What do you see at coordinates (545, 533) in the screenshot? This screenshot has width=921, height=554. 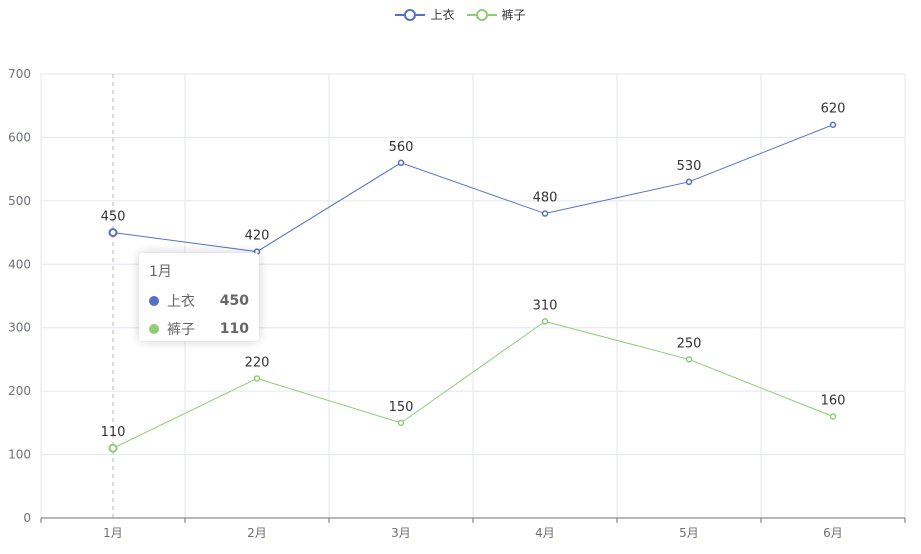 I see `x-tick-label: 4月` at bounding box center [545, 533].